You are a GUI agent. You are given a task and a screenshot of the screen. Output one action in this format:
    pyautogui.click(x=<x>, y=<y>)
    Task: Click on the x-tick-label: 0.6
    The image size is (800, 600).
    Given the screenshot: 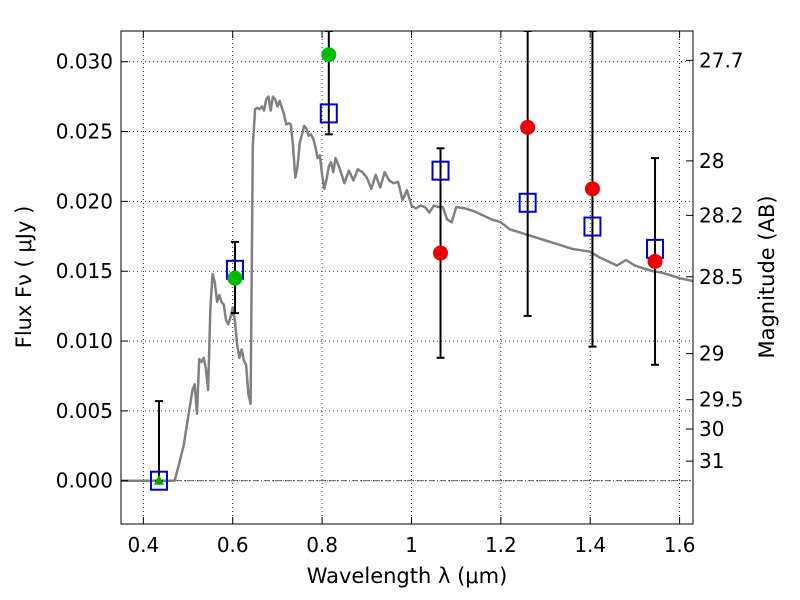 What is the action you would take?
    pyautogui.click(x=233, y=545)
    